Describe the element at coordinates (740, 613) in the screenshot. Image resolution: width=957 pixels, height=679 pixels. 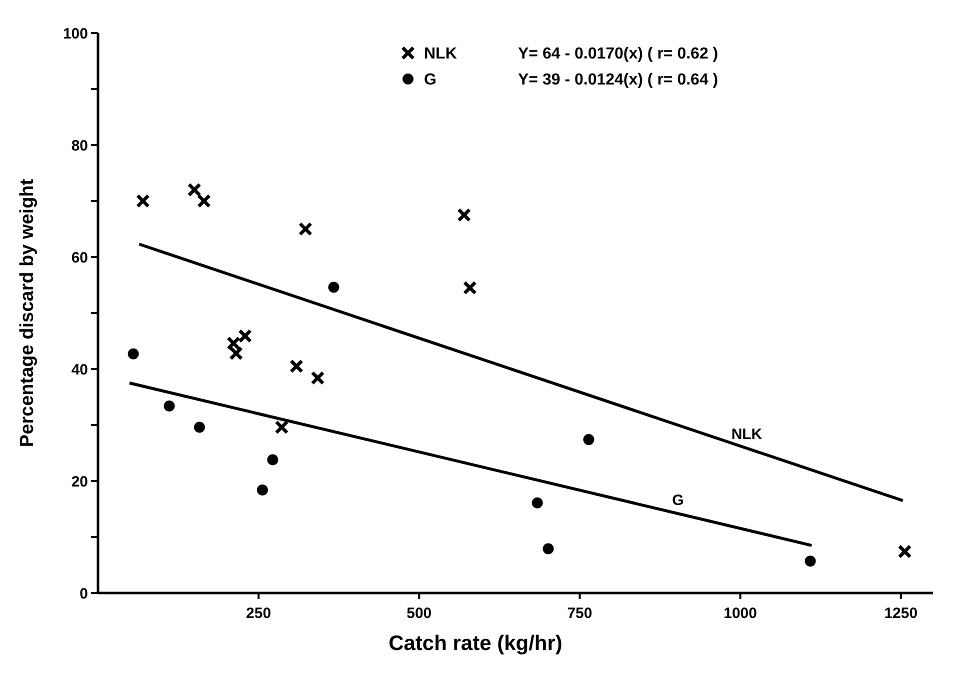
I see `x-tick-label: 1000` at that location.